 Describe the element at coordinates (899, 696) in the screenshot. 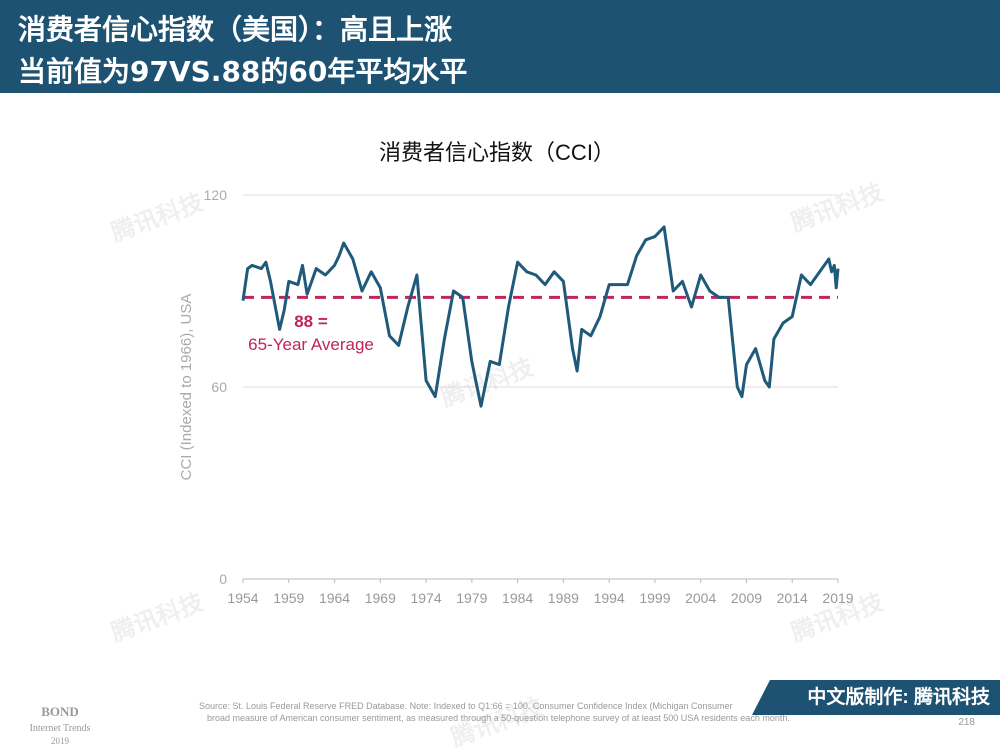

I see `credit: 中文版制作: 腾讯科技` at that location.